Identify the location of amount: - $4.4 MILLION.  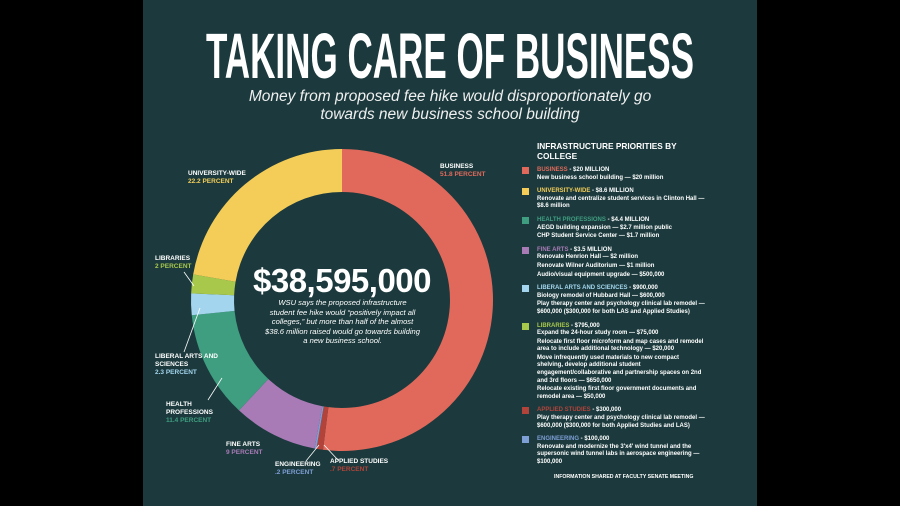
(627, 219).